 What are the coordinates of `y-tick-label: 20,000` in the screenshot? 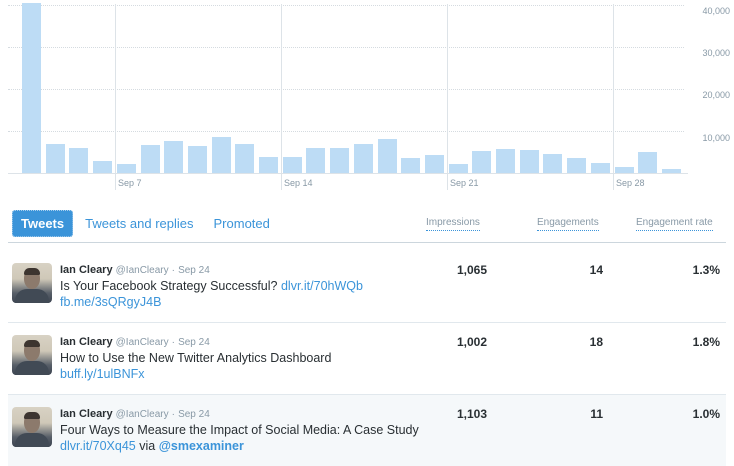 It's located at (716, 95).